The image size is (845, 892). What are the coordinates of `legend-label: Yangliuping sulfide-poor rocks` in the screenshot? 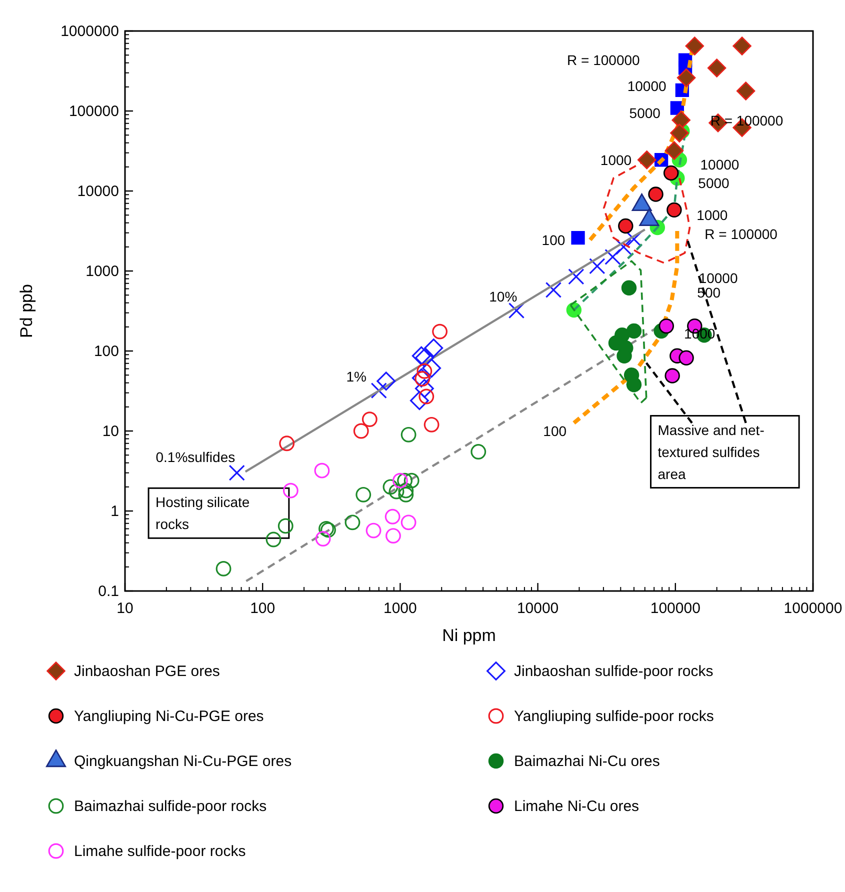 It's located at (614, 716).